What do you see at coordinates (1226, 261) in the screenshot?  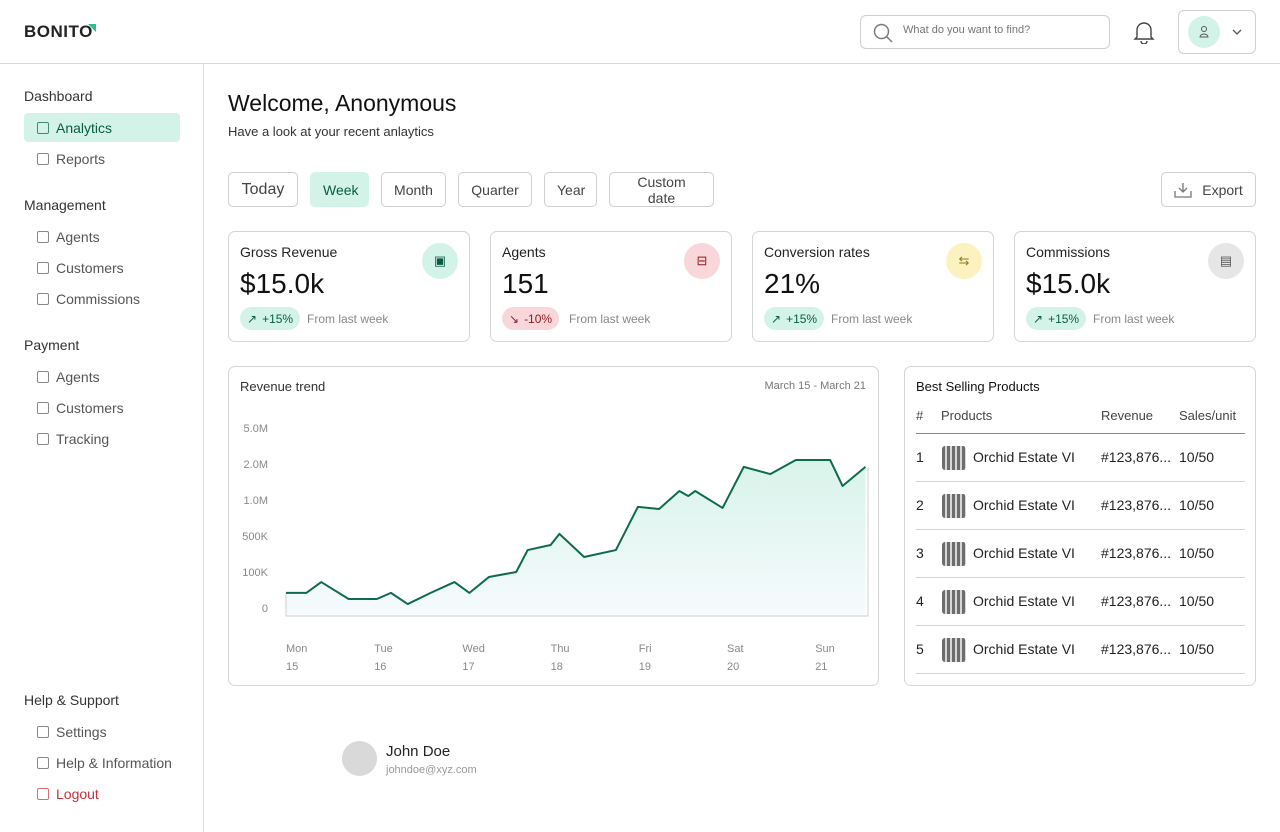 I see `receipt-icon: ▤` at bounding box center [1226, 261].